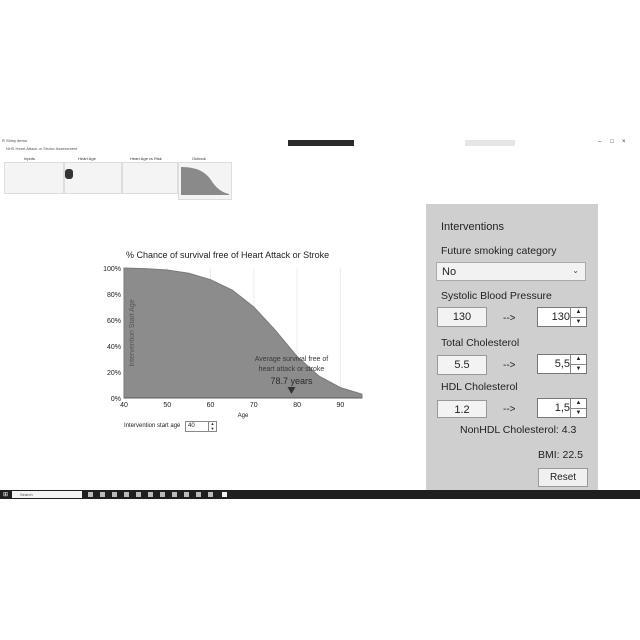 The height and width of the screenshot is (640, 640). I want to click on sbp-target-value: 130, so click(560, 317).